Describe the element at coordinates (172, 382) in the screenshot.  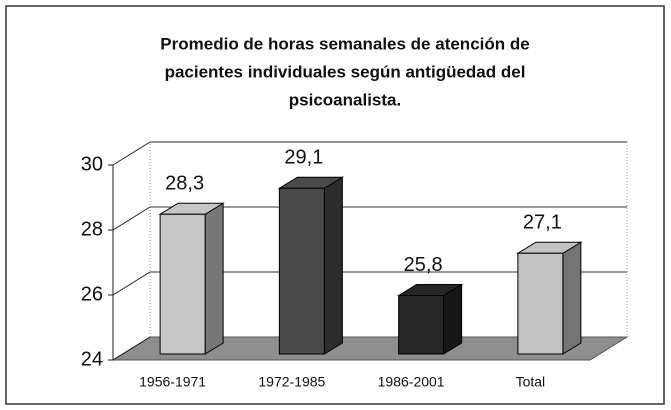
I see `x-tick-label: 1956-1971` at that location.